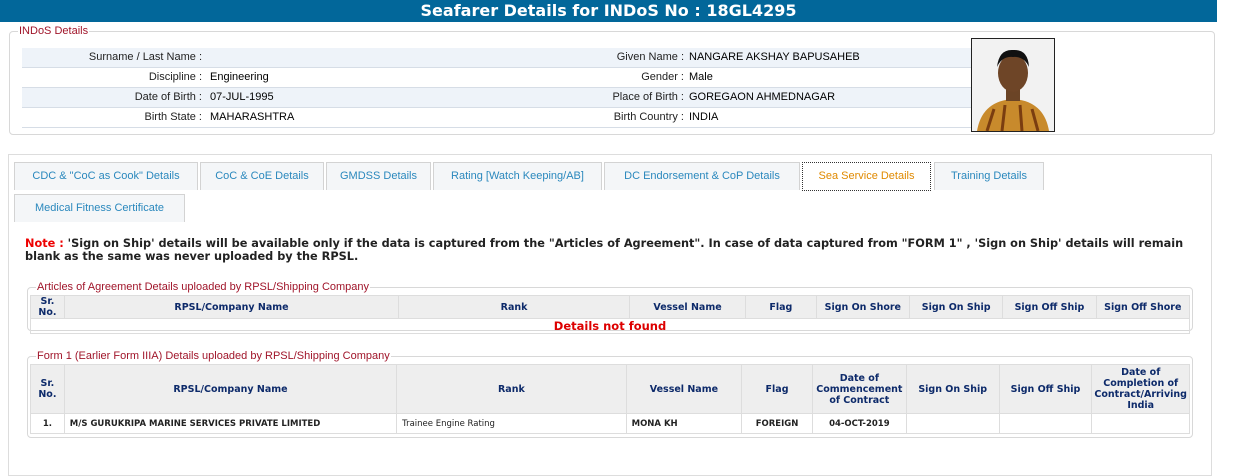 The image size is (1247, 476). I want to click on col-header: Date of Commencement of Contract, so click(859, 389).